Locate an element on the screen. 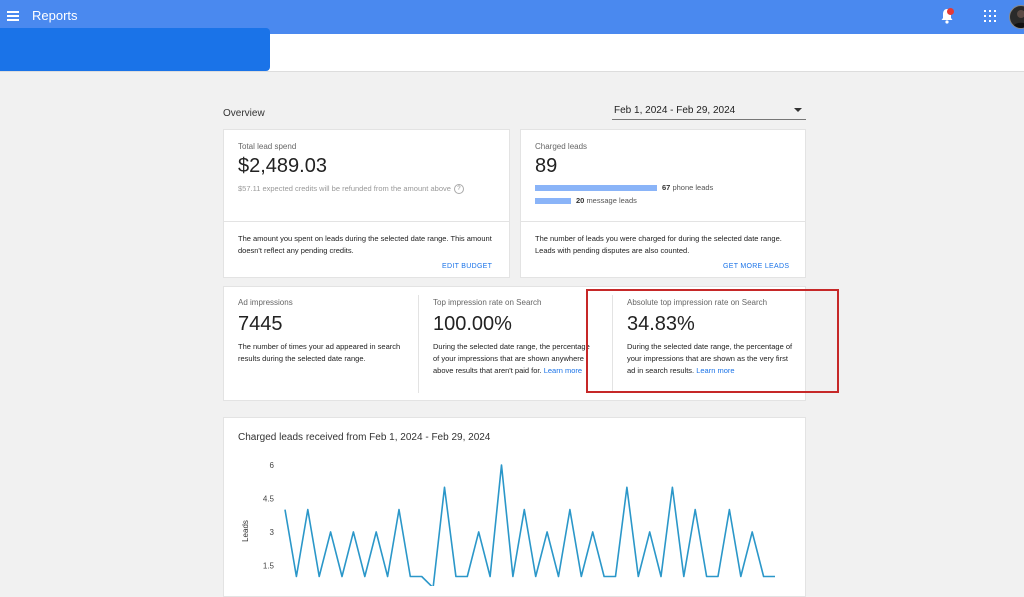 The height and width of the screenshot is (597, 1024). lead-spend-label: Total lead spend is located at coordinates (267, 146).